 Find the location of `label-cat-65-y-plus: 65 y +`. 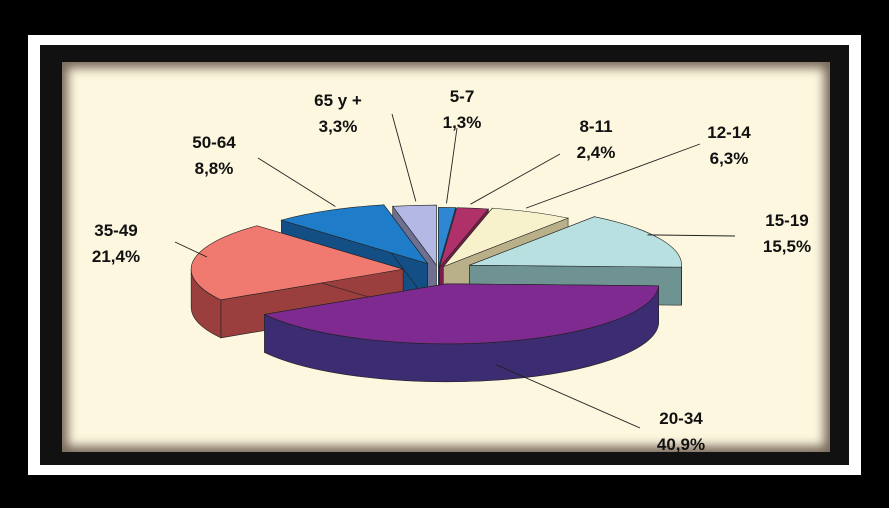

label-cat-65-y-plus: 65 y + is located at coordinates (338, 100).